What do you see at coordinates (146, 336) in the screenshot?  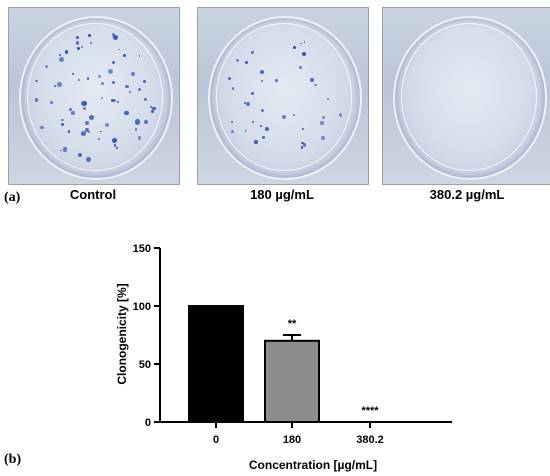 I see `y-ticks: 0 50 100 150` at bounding box center [146, 336].